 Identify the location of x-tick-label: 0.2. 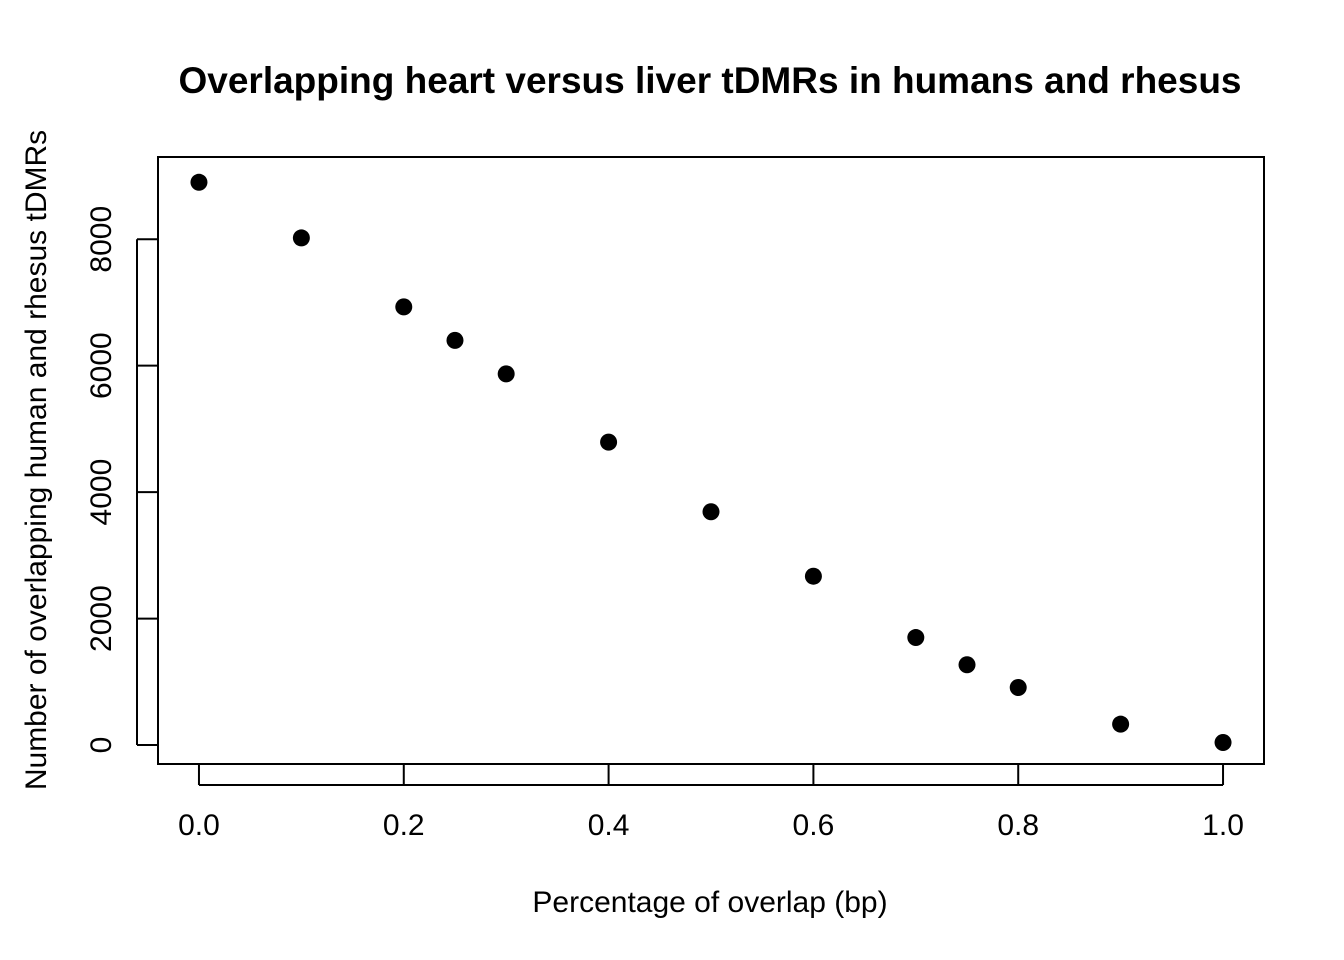
(404, 825).